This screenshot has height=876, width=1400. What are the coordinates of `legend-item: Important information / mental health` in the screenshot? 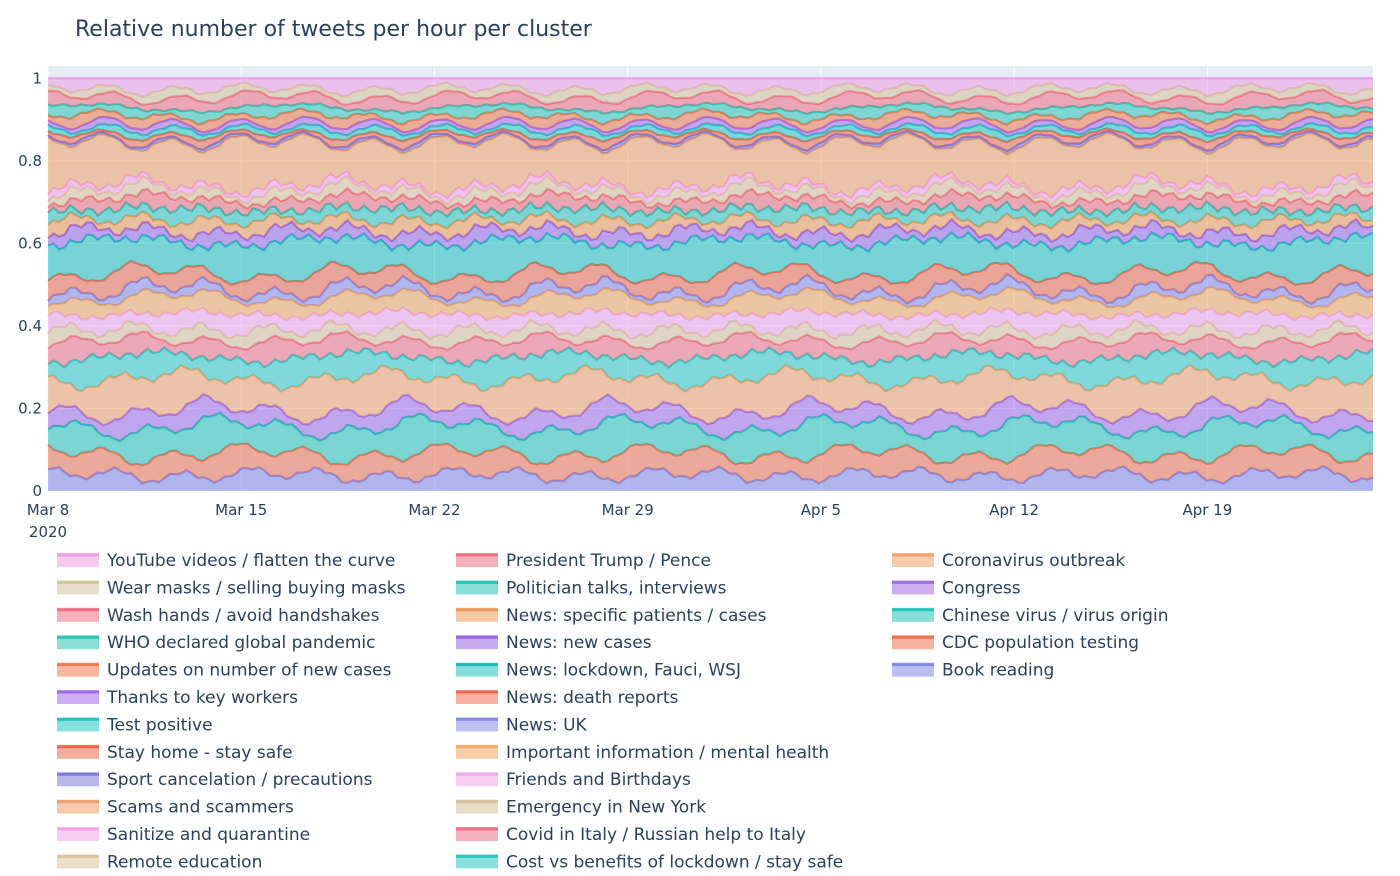 It's located at (642, 753).